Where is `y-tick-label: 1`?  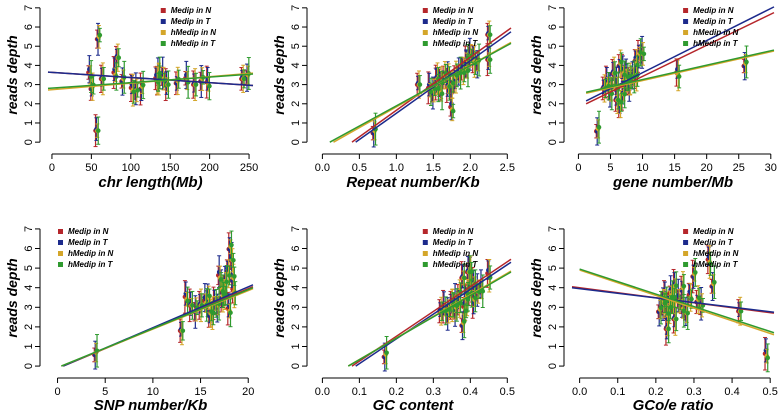 y-tick-label: 1 is located at coordinates (29, 346).